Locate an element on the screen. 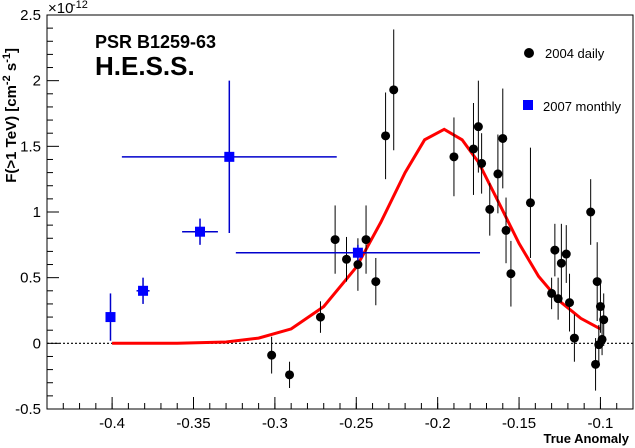 The image size is (635, 448). y-multiplier-exponent: -12 is located at coordinates (80, 5).